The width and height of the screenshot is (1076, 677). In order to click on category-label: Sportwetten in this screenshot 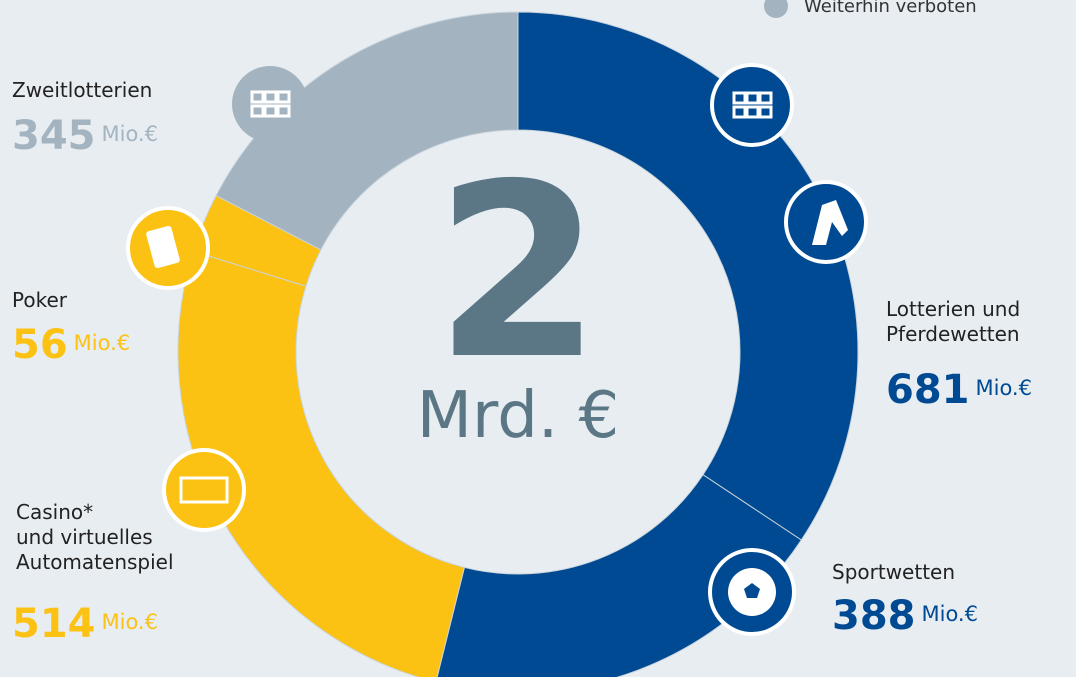, I will do `click(894, 572)`.